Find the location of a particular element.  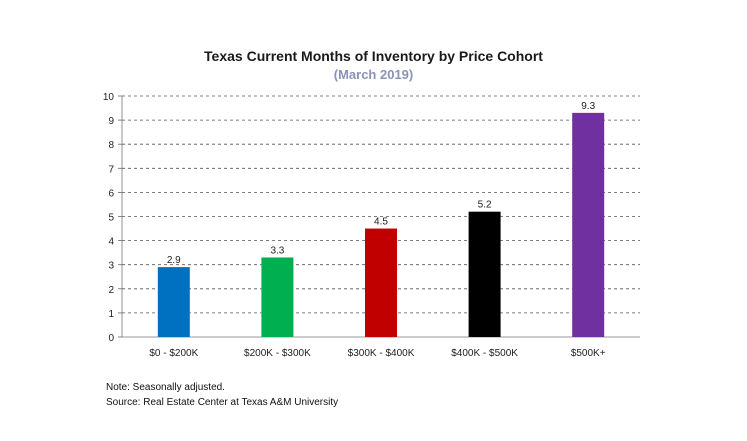

data-label: 9.3 is located at coordinates (588, 106).